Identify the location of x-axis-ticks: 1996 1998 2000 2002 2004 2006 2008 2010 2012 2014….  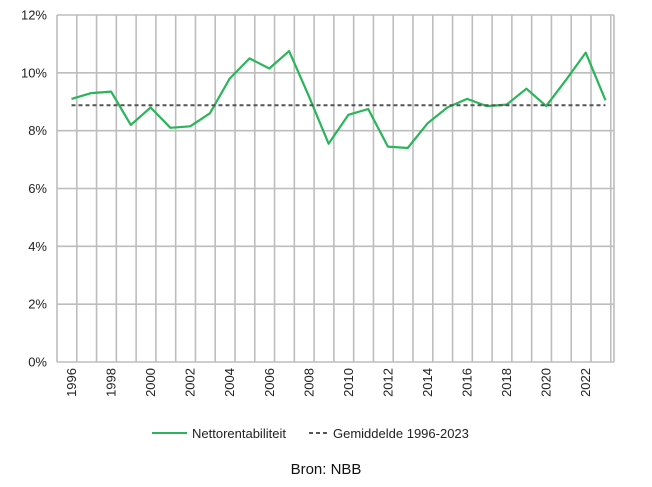
(328, 382).